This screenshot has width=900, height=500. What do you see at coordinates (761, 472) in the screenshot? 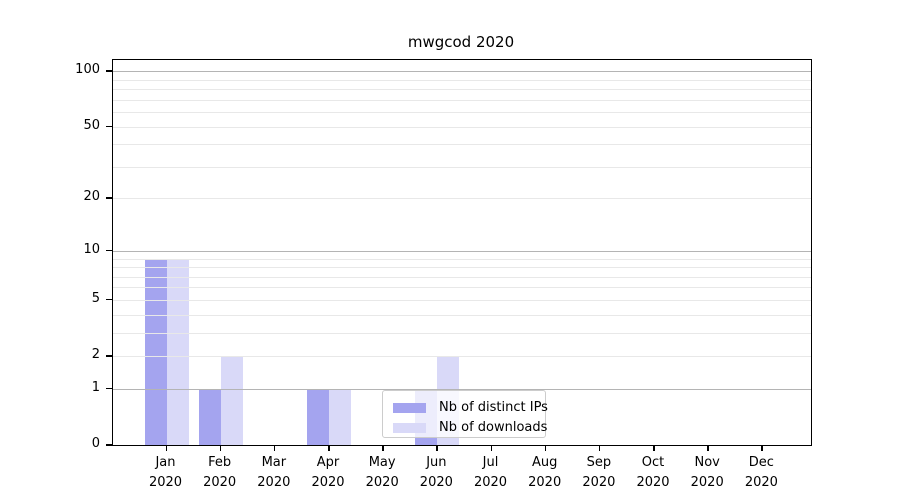
I see `x-tick-label: Dec 2020` at bounding box center [761, 472].